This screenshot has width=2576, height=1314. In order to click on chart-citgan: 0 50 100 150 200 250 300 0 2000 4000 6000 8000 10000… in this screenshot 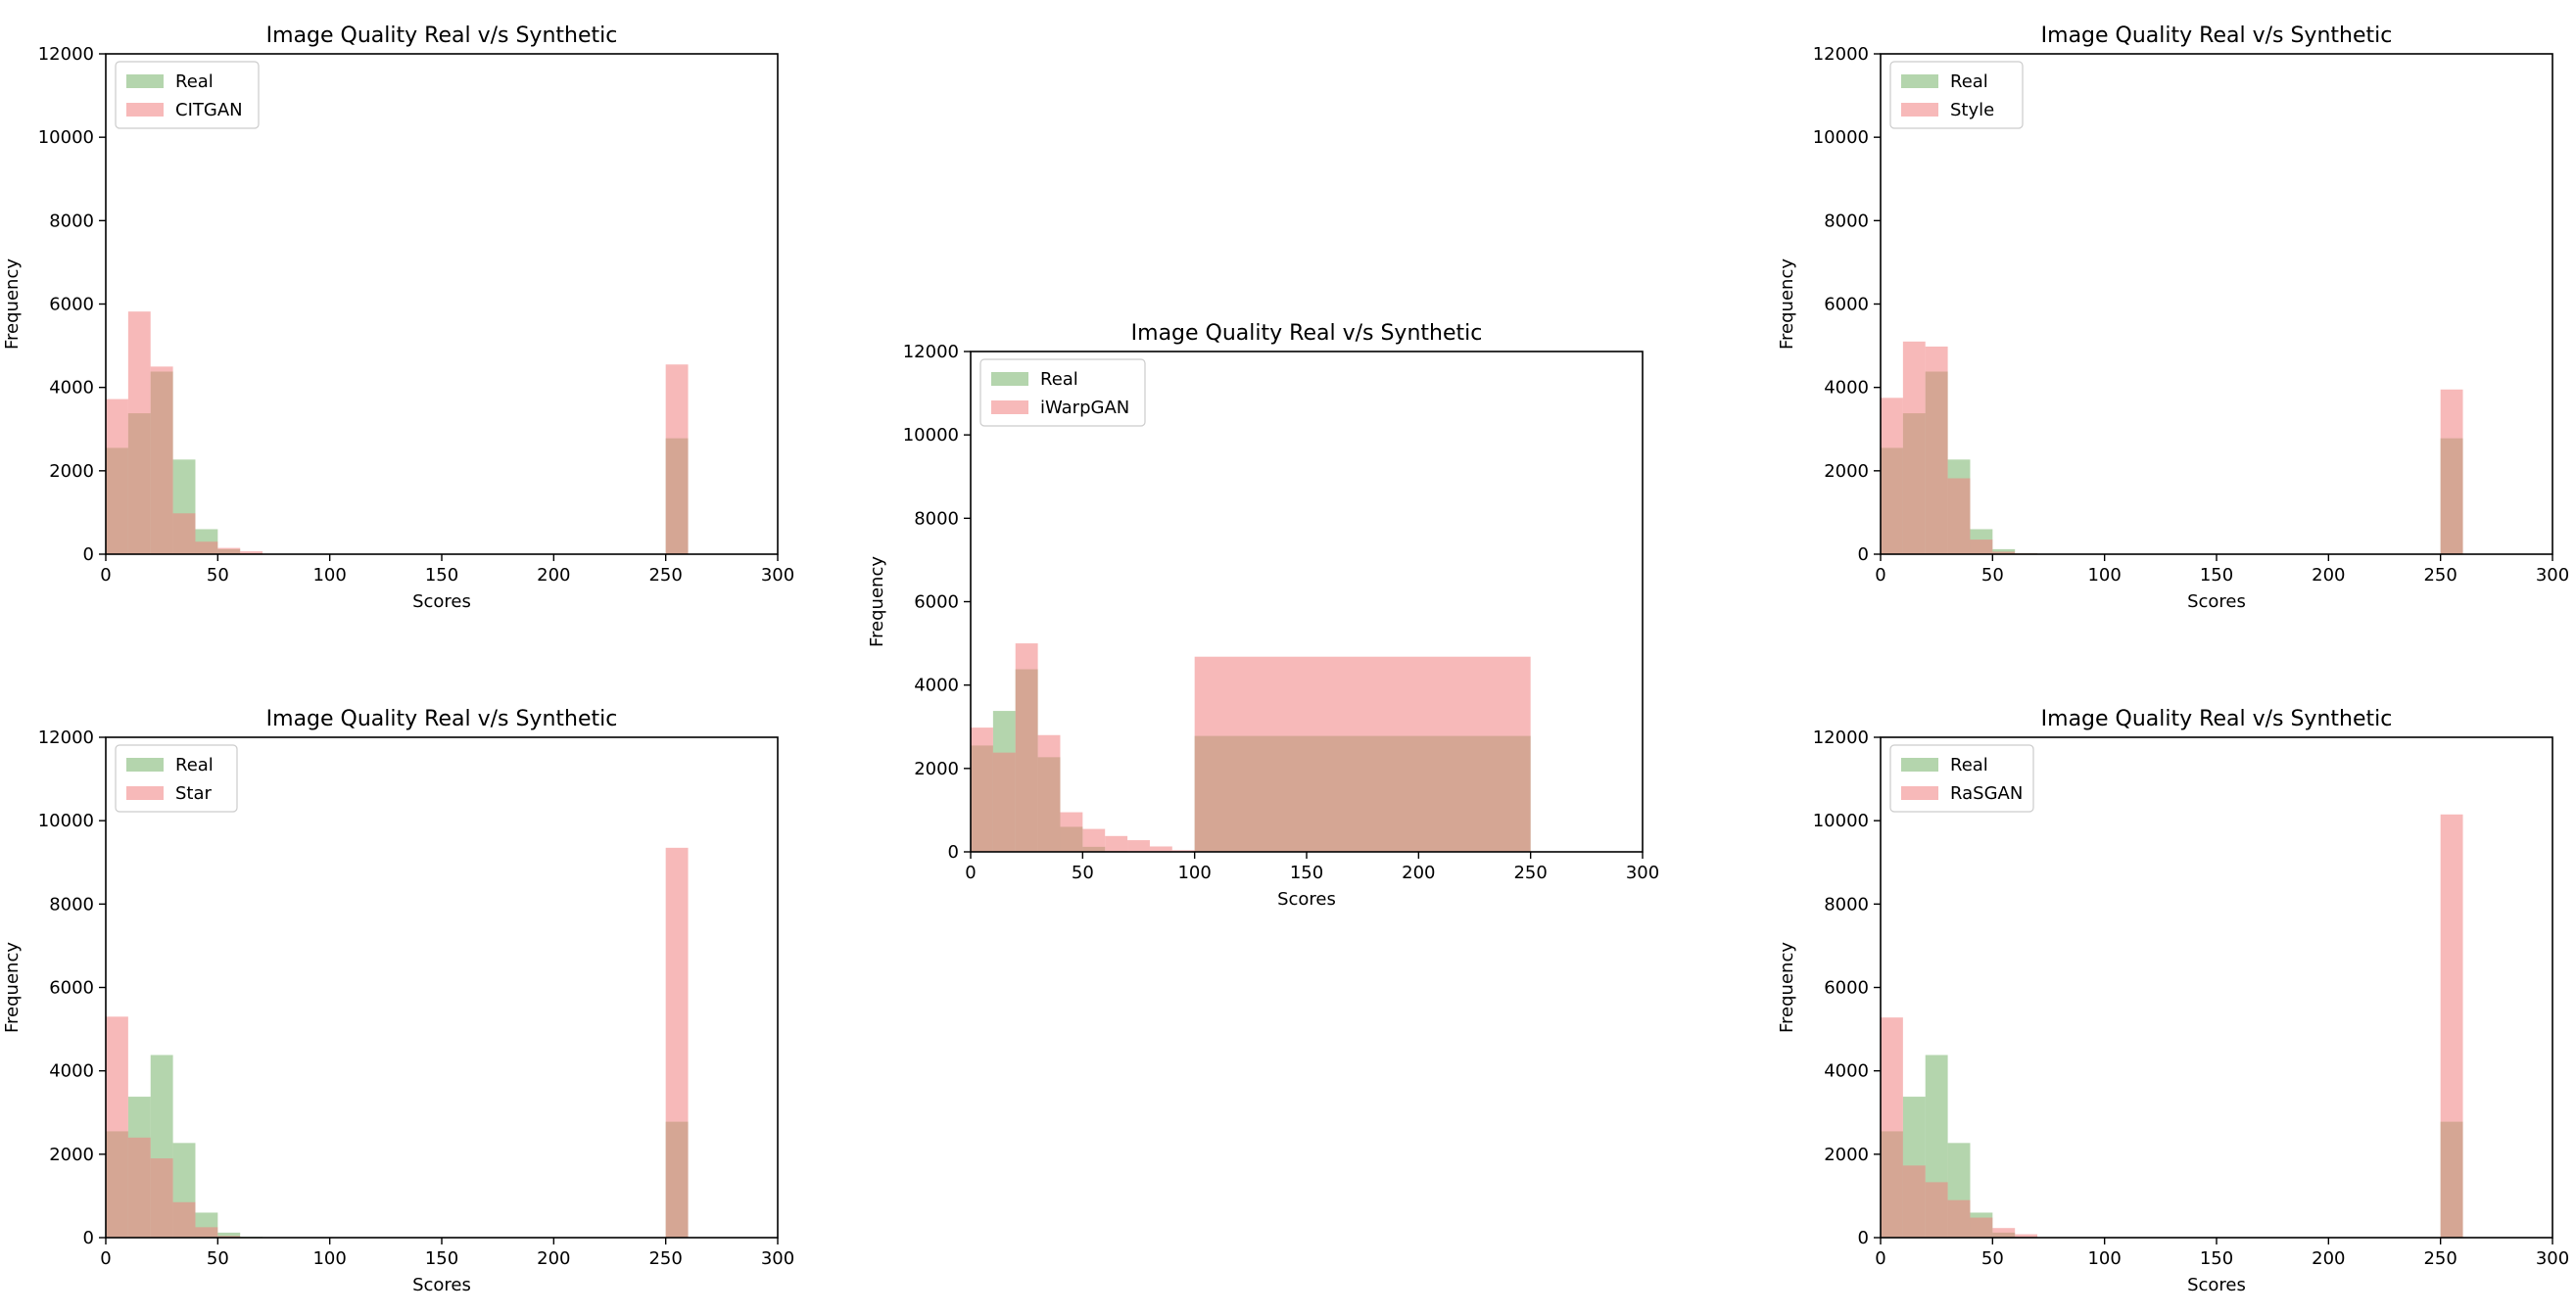, I will do `click(398, 318)`.